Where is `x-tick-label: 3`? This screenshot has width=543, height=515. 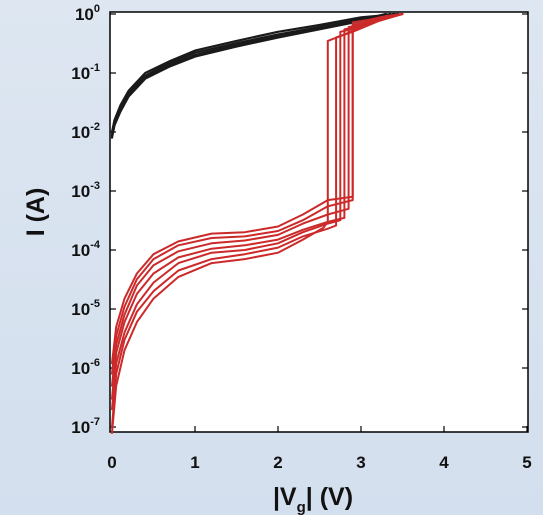
x-tick-label: 3 is located at coordinates (360, 462).